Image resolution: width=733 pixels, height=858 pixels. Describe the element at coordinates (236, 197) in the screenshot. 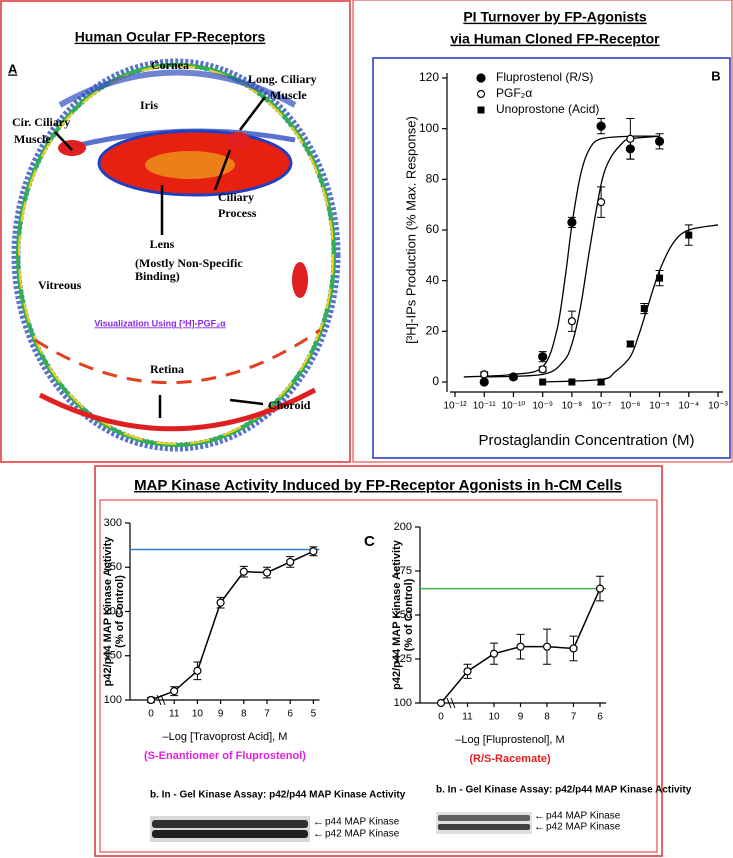

I see `eye-label: Ciliary` at that location.